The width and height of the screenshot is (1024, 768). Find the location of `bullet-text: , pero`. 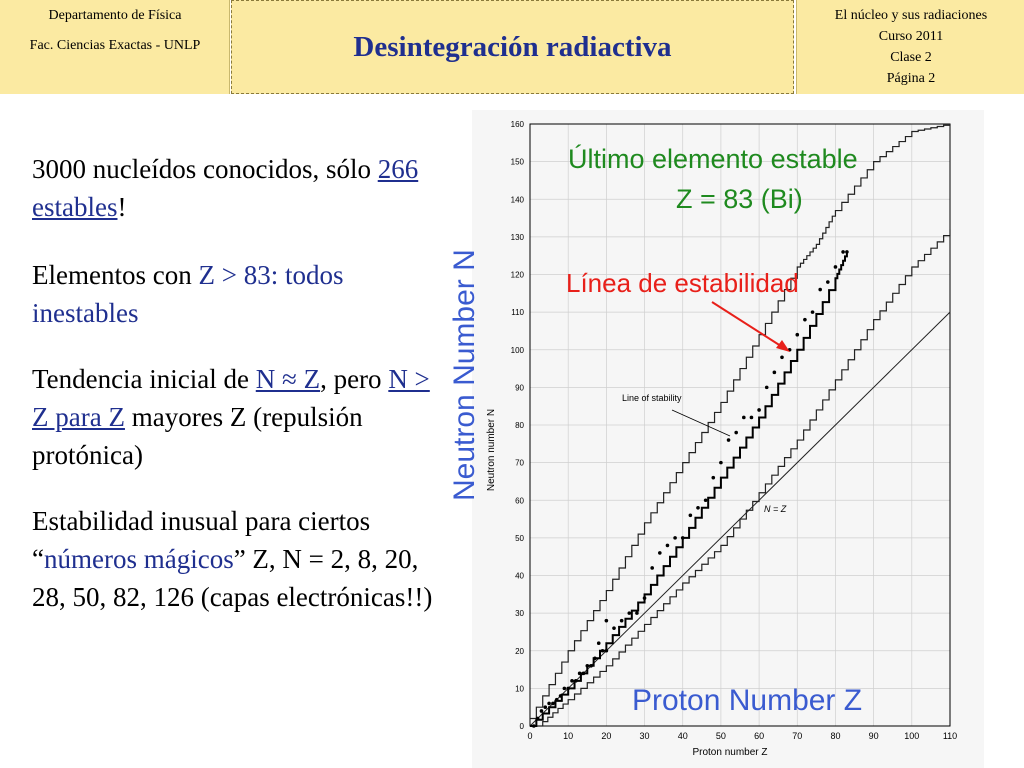

bullet-text: , pero is located at coordinates (354, 379).